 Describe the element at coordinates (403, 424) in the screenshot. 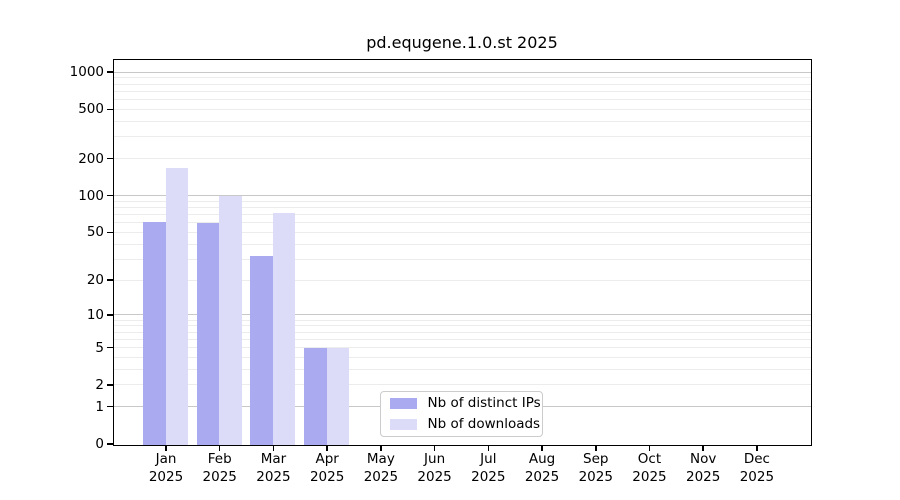

I see `legend-swatch-downloads` at that location.